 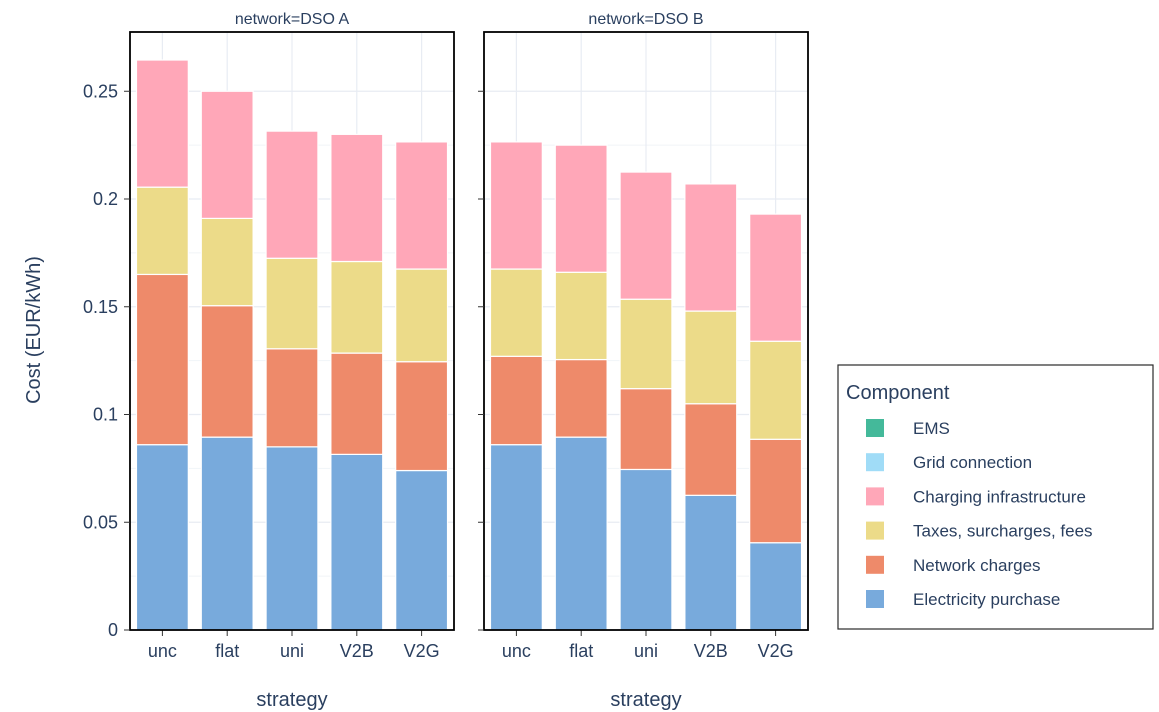 I want to click on y-tick-label: 0.1, so click(x=105, y=415).